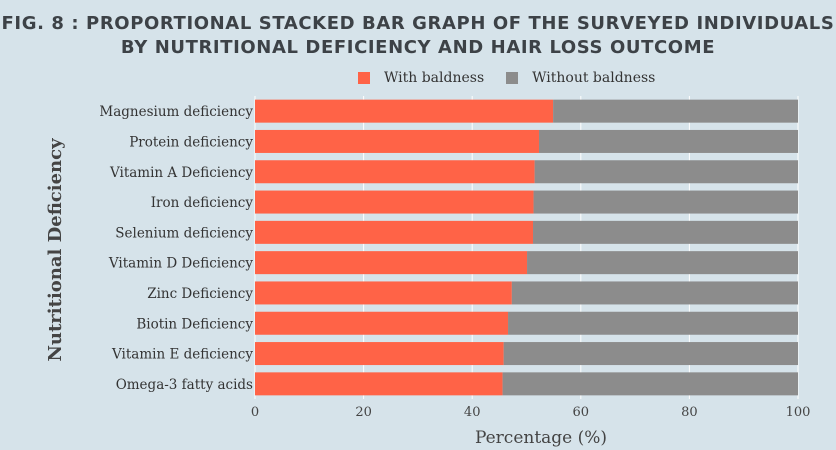 The image size is (836, 450). I want to click on category-label: Vitamin A Deficiency, so click(181, 173).